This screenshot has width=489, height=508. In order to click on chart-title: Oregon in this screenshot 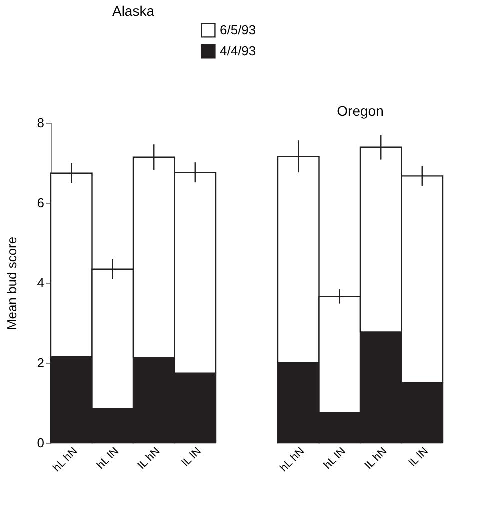, I will do `click(360, 111)`.